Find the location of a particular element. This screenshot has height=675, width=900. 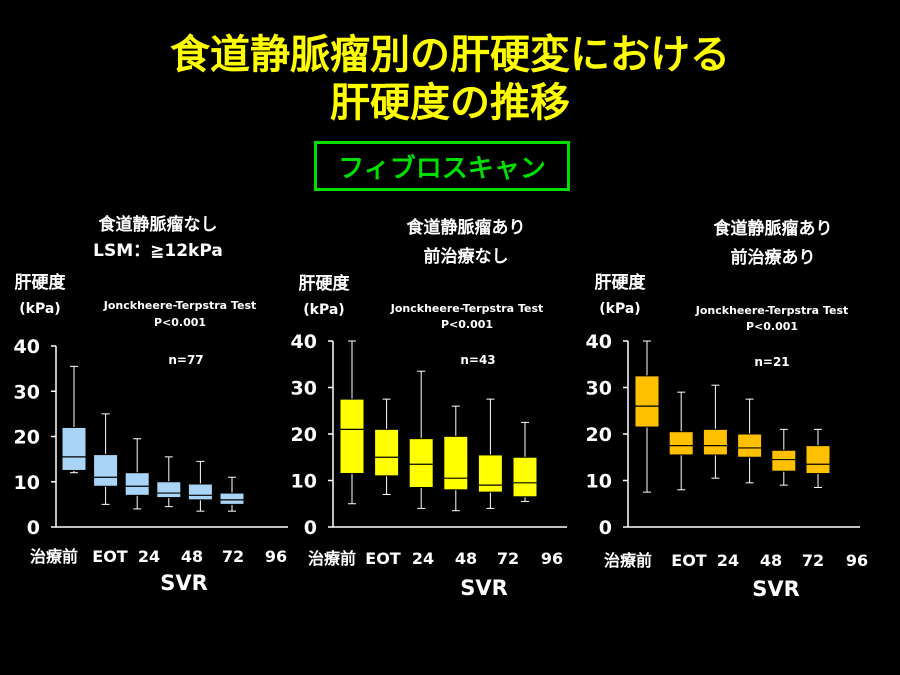

panel2-test-line-1: Jonckheere-Terpstra Test is located at coordinates (467, 308).